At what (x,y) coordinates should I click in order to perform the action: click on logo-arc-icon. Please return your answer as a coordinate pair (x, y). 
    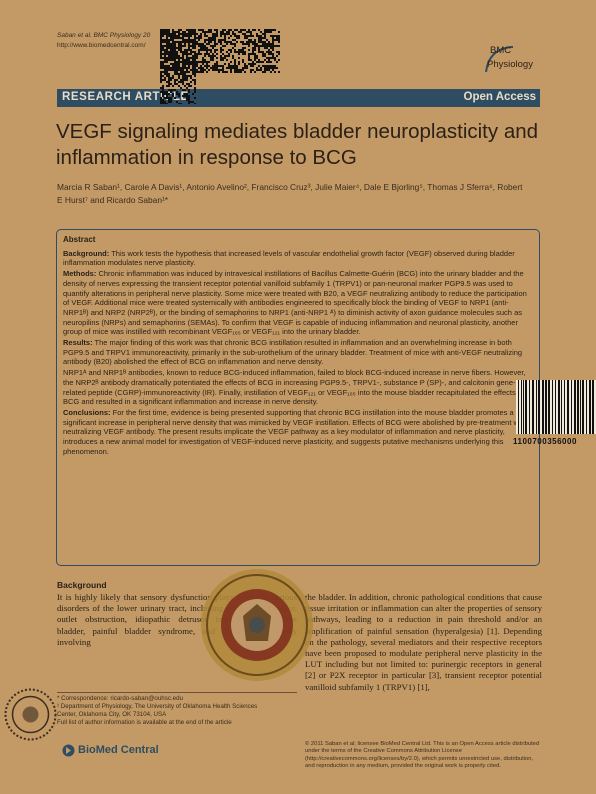
    Looking at the image, I should click on (499, 59).